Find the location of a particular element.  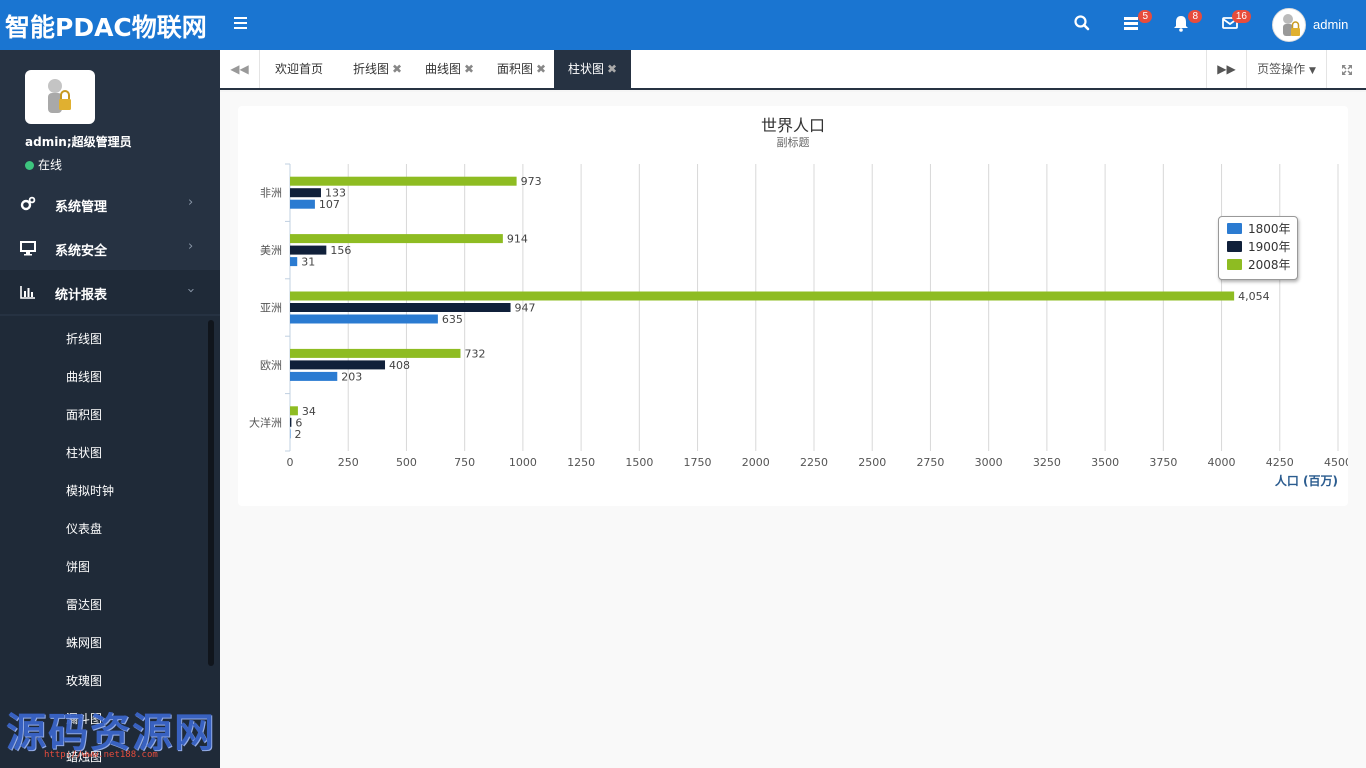

data-label: 34 is located at coordinates (309, 411).